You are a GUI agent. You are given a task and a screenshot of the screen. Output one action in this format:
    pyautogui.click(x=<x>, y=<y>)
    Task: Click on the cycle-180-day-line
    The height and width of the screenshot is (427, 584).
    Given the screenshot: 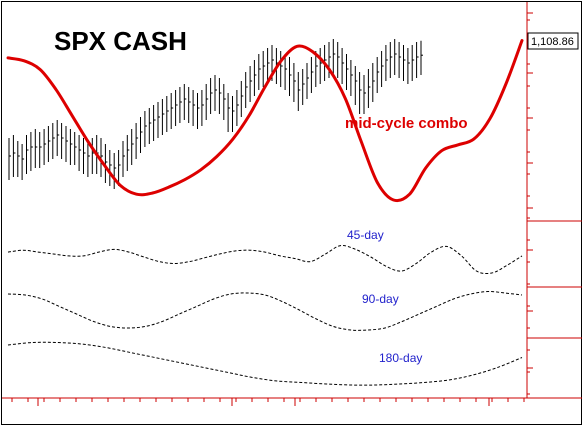 What is the action you would take?
    pyautogui.click(x=265, y=363)
    